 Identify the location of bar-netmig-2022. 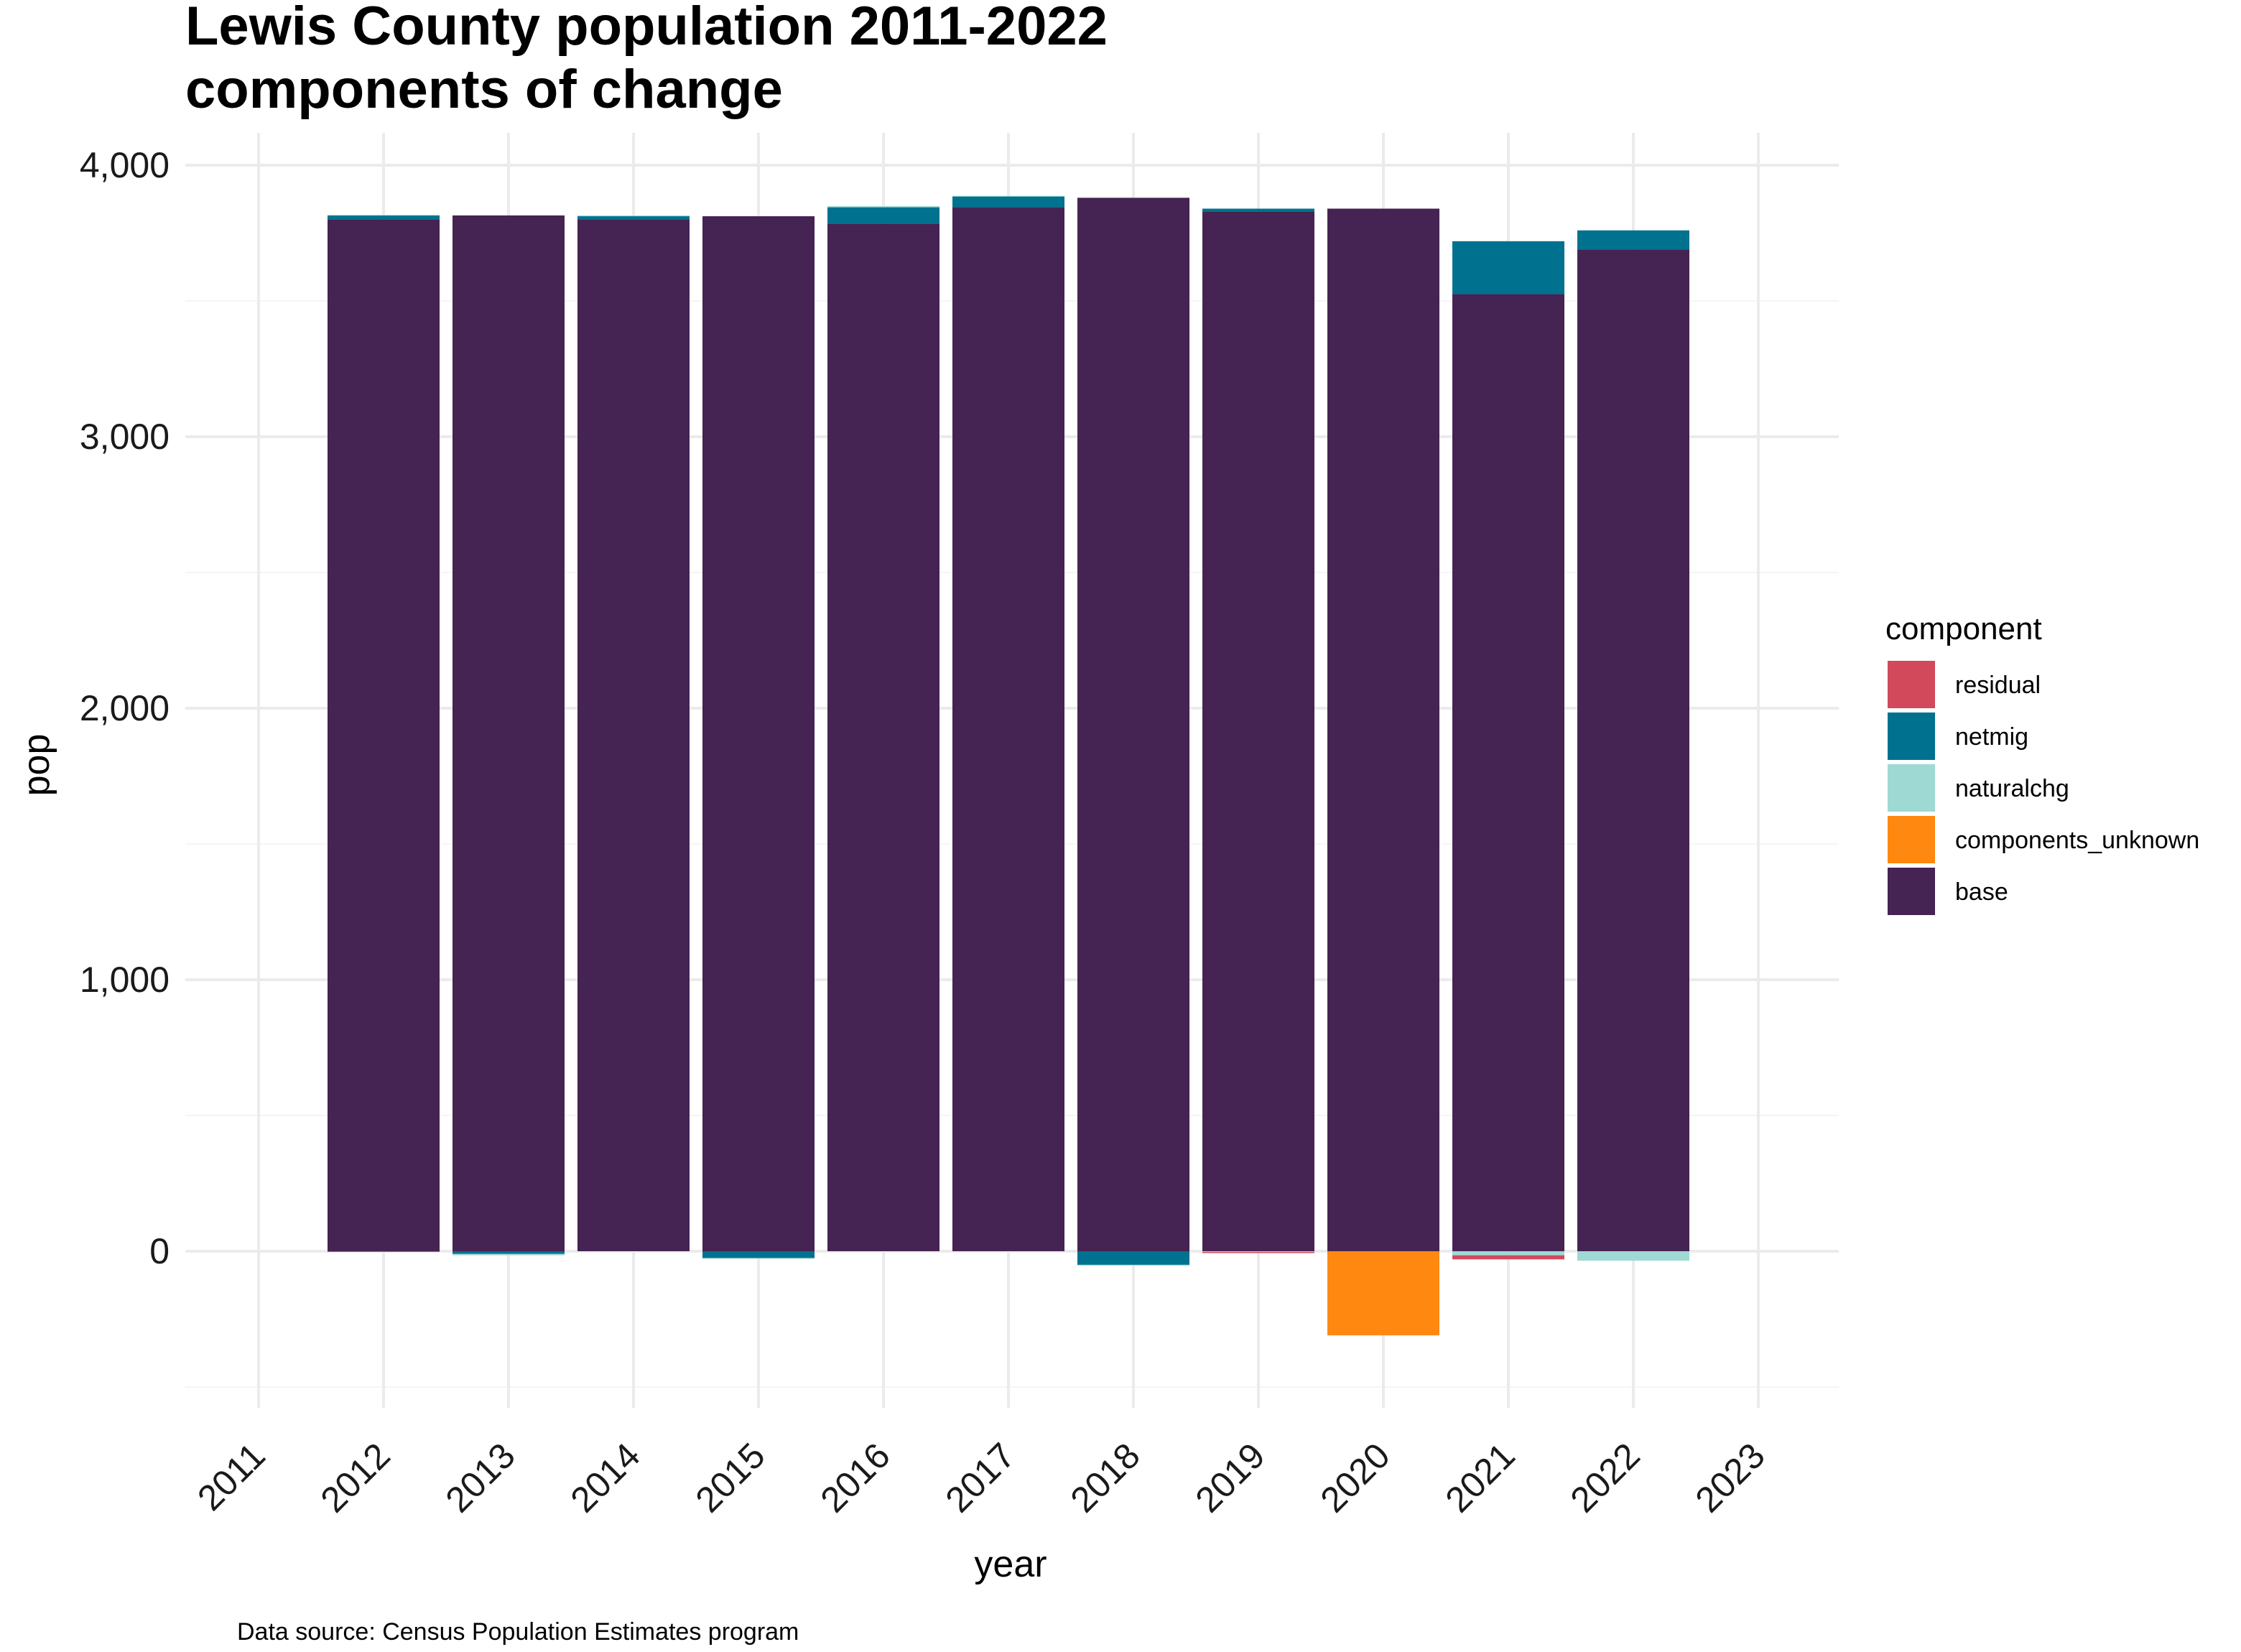
(1633, 240).